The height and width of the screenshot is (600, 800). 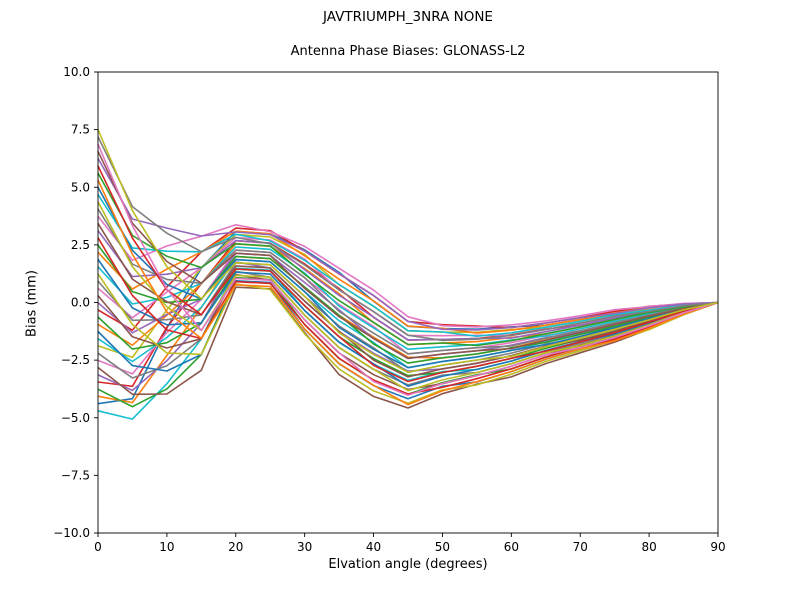 I want to click on x-tick-label: 50, so click(x=442, y=547).